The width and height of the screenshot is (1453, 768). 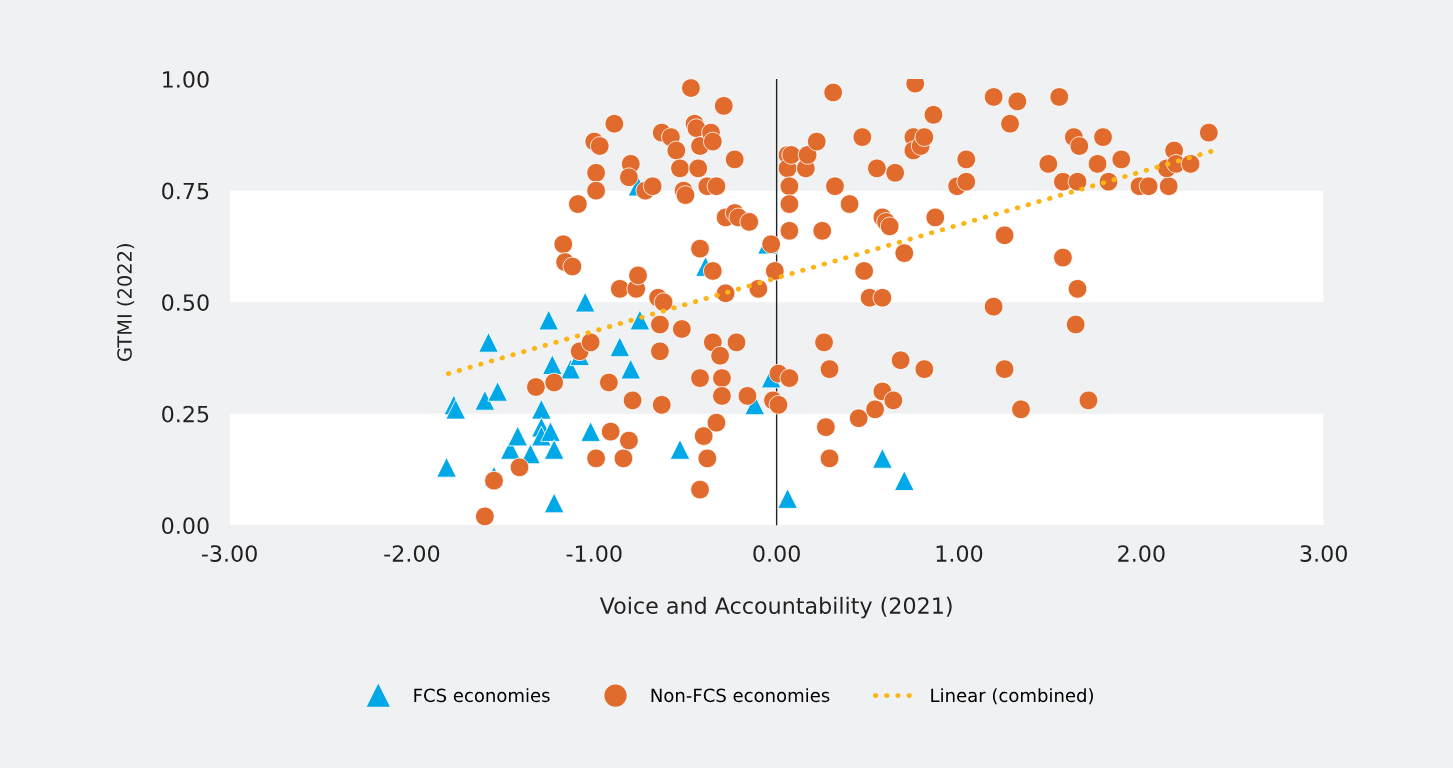 I want to click on y-axis-title: GTMI (2022), so click(x=125, y=302).